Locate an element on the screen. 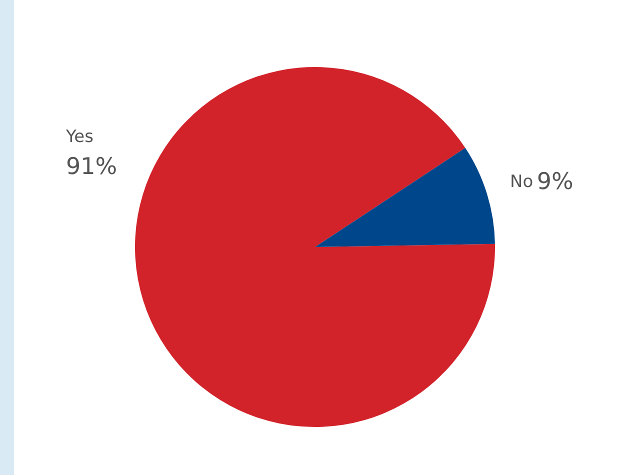 This screenshot has width=634, height=475. data-label: 91% is located at coordinates (92, 167).